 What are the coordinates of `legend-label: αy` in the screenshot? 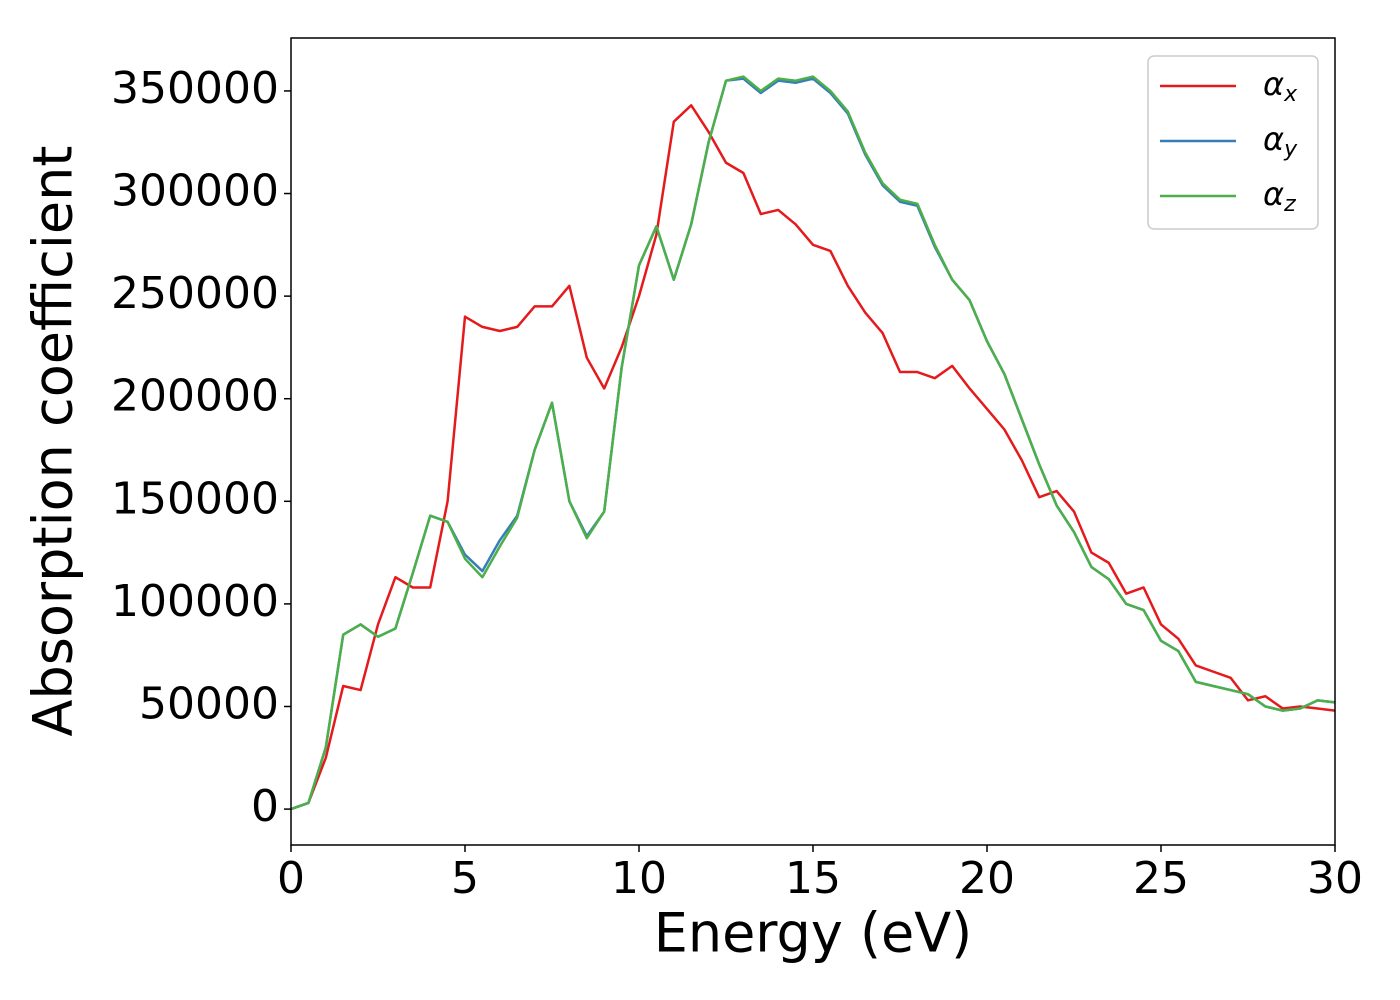 It's located at (1280, 141).